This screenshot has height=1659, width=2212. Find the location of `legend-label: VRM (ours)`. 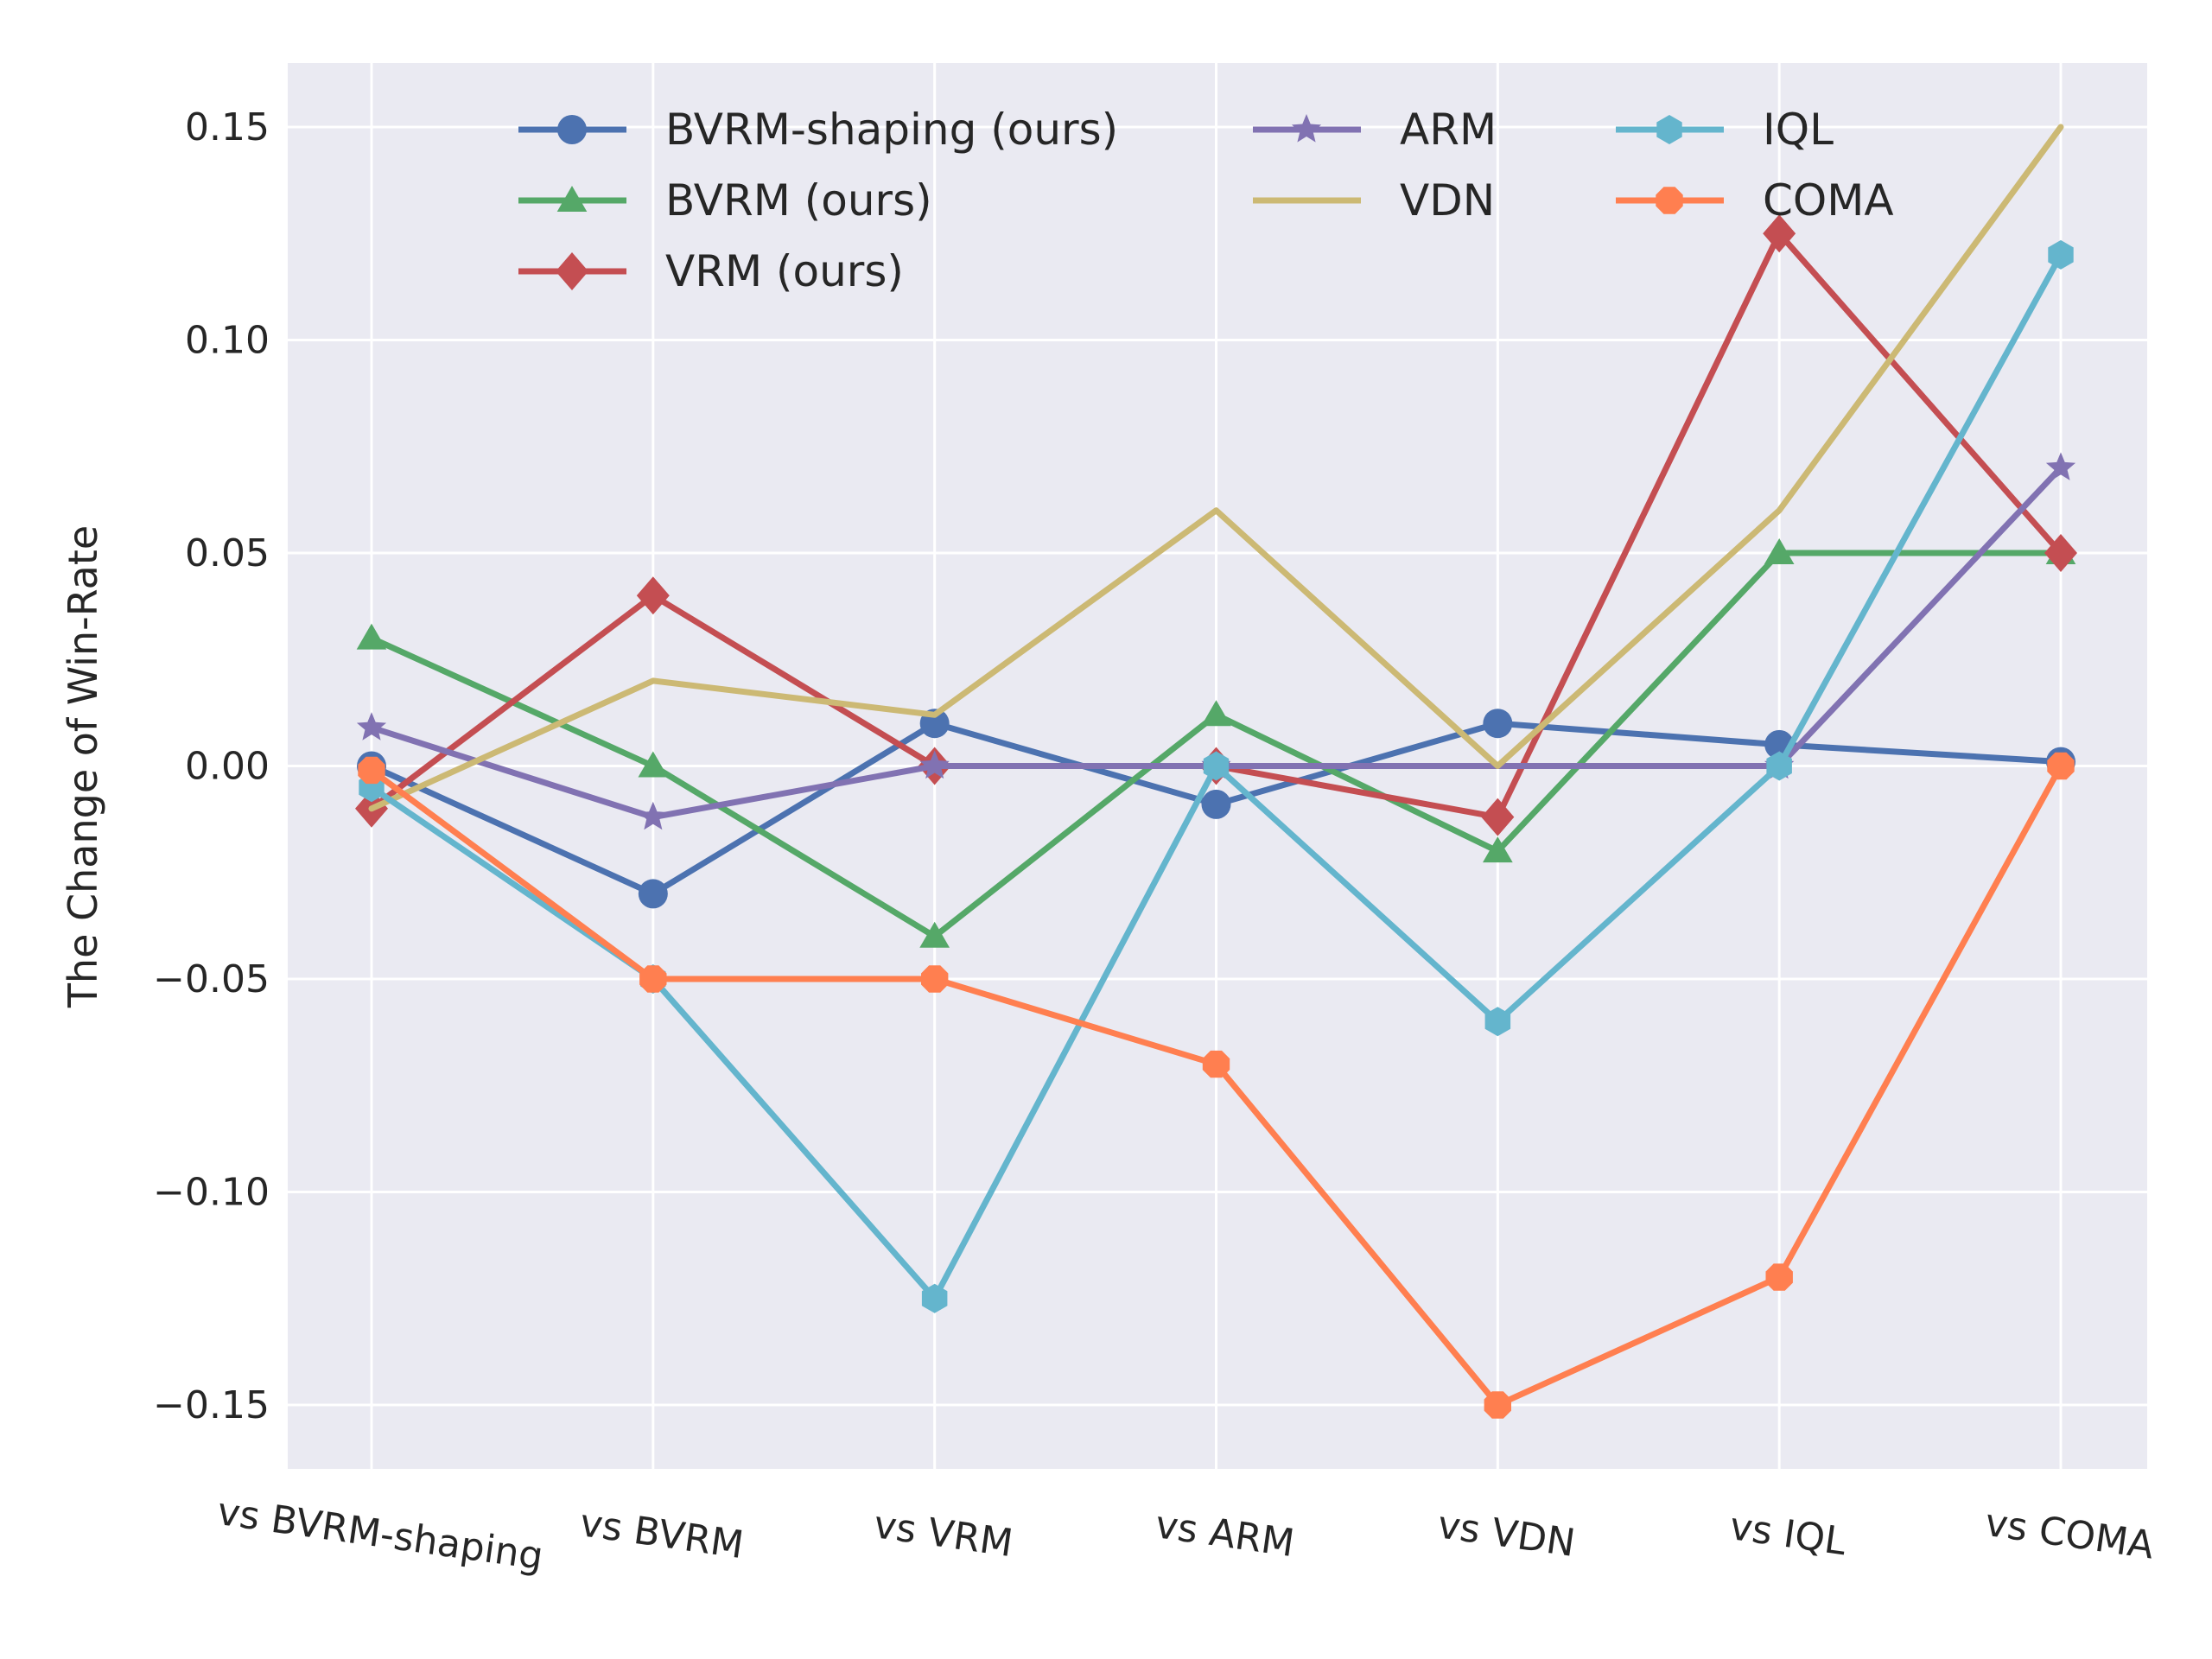

legend-label: VRM (ours) is located at coordinates (784, 271).